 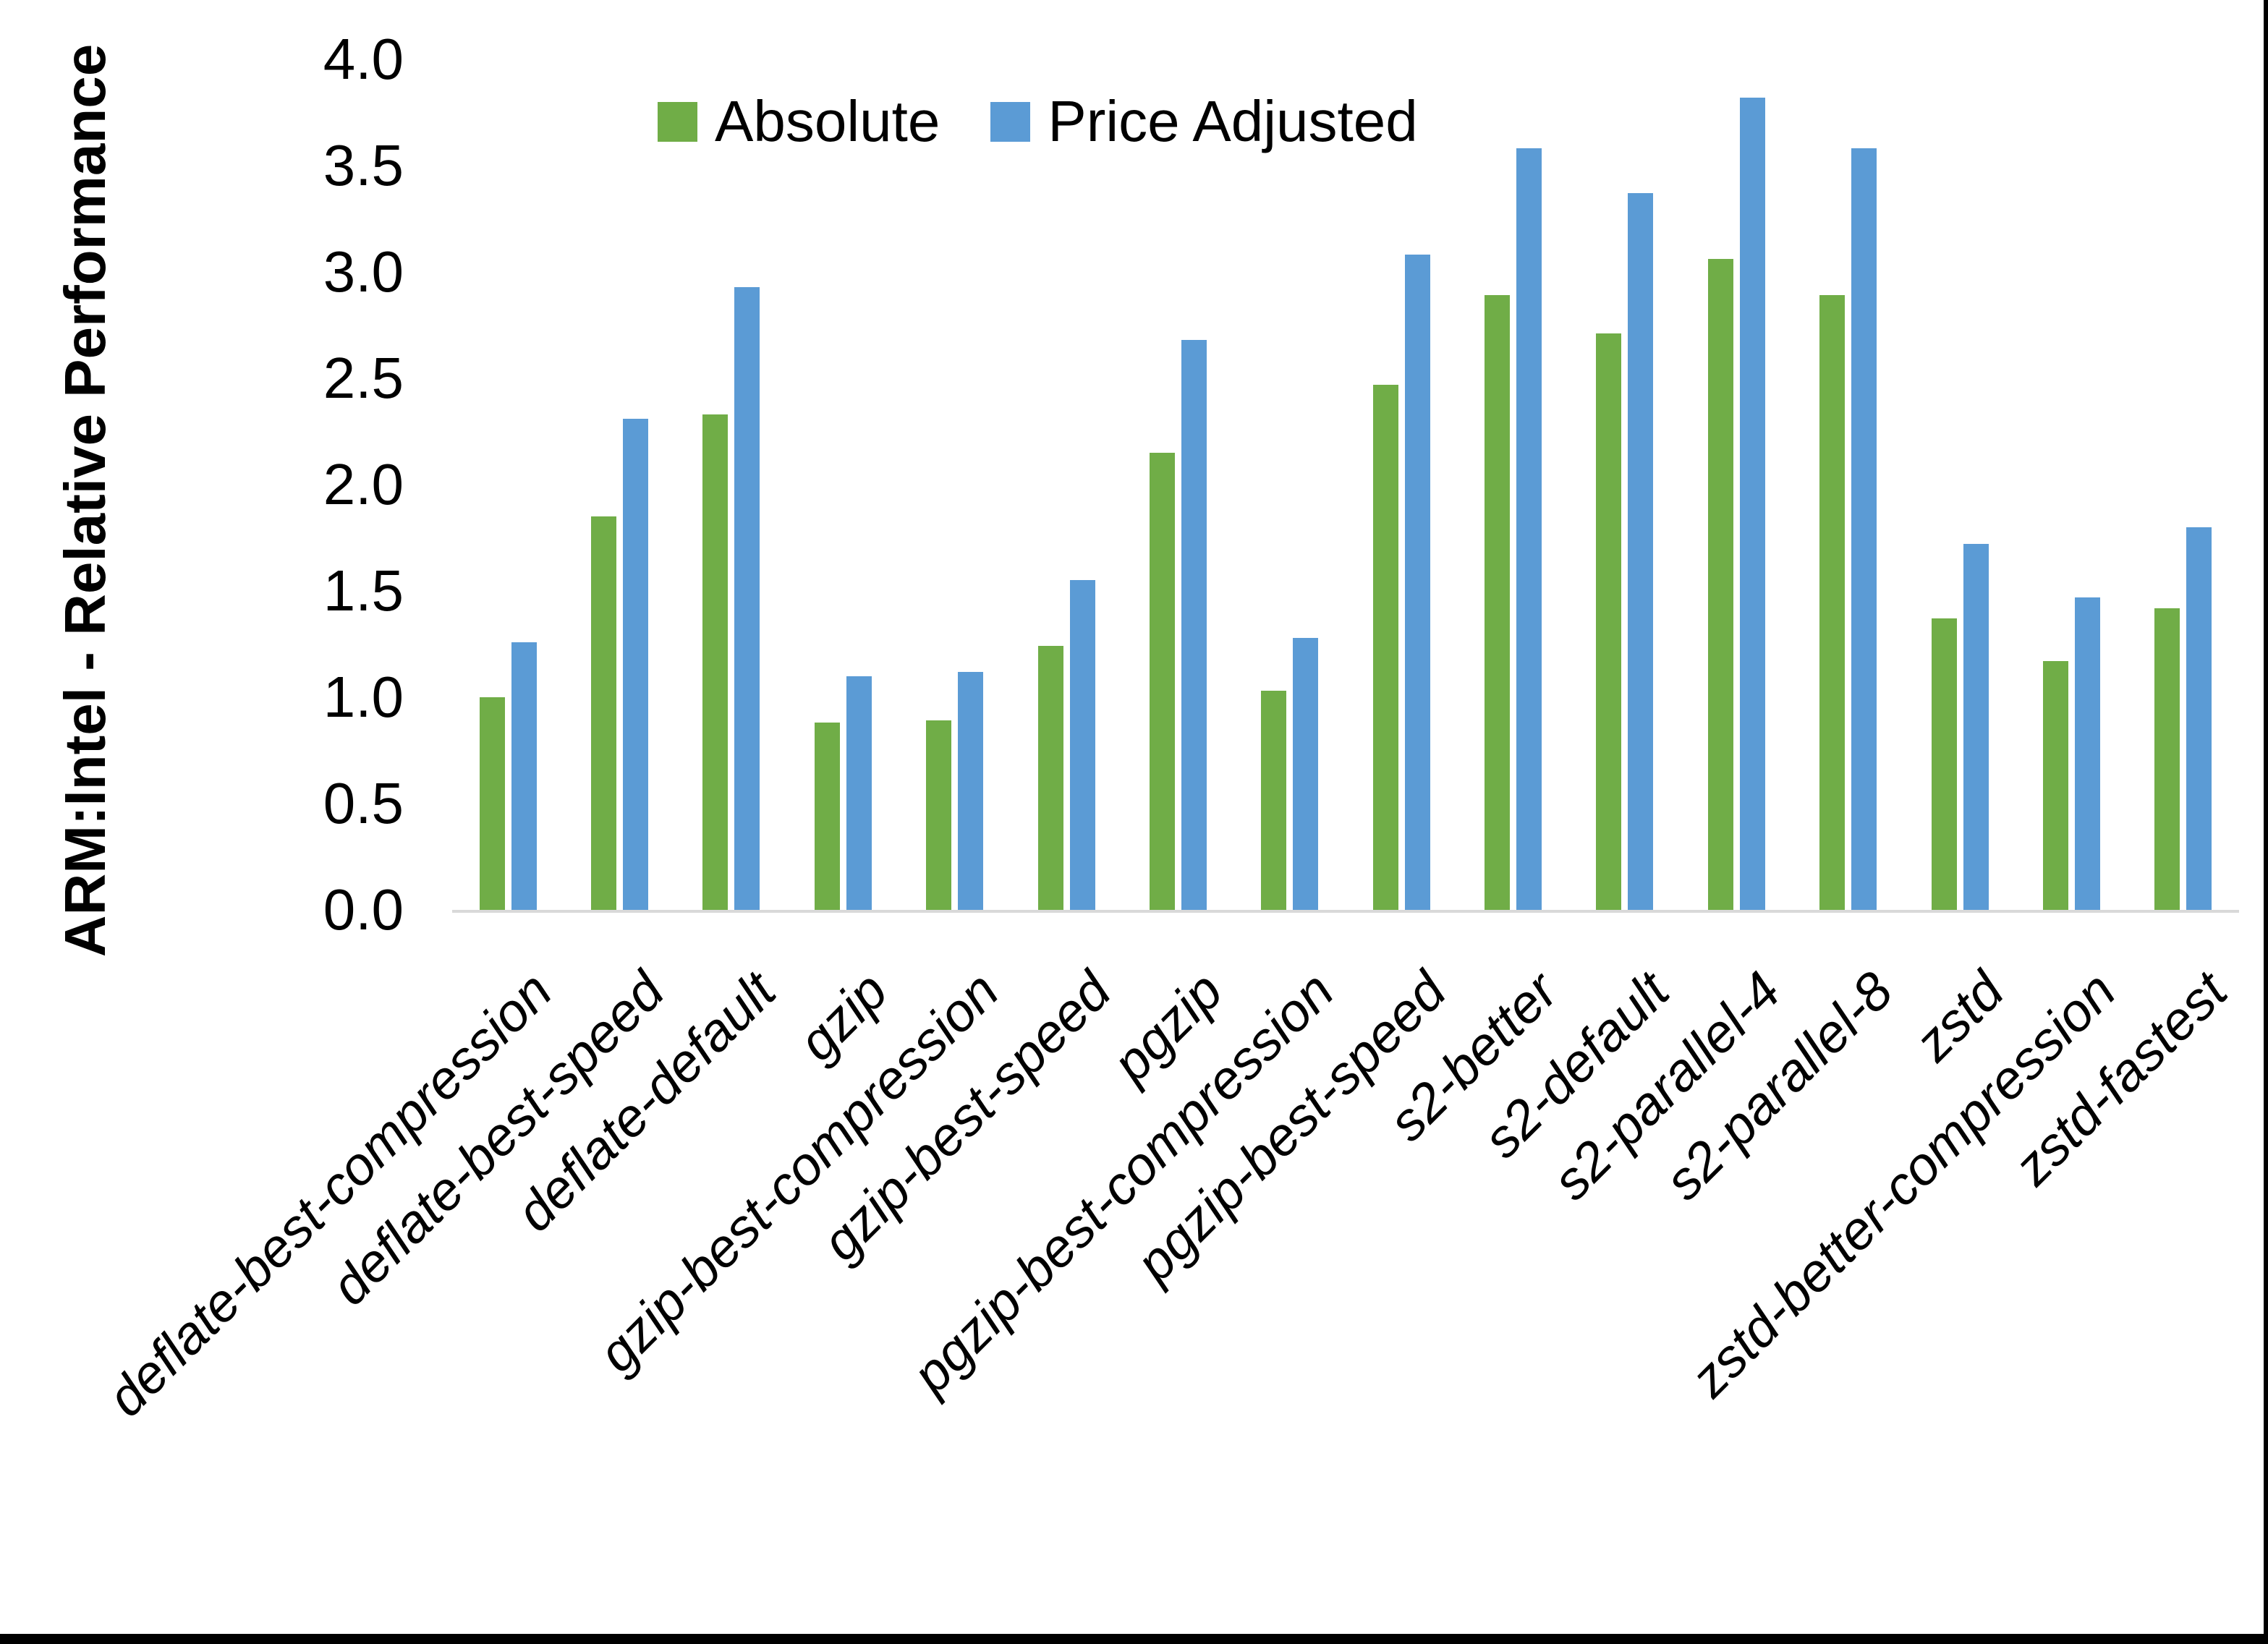 What do you see at coordinates (1233, 121) in the screenshot?
I see `legend-label: Price Adjusted` at bounding box center [1233, 121].